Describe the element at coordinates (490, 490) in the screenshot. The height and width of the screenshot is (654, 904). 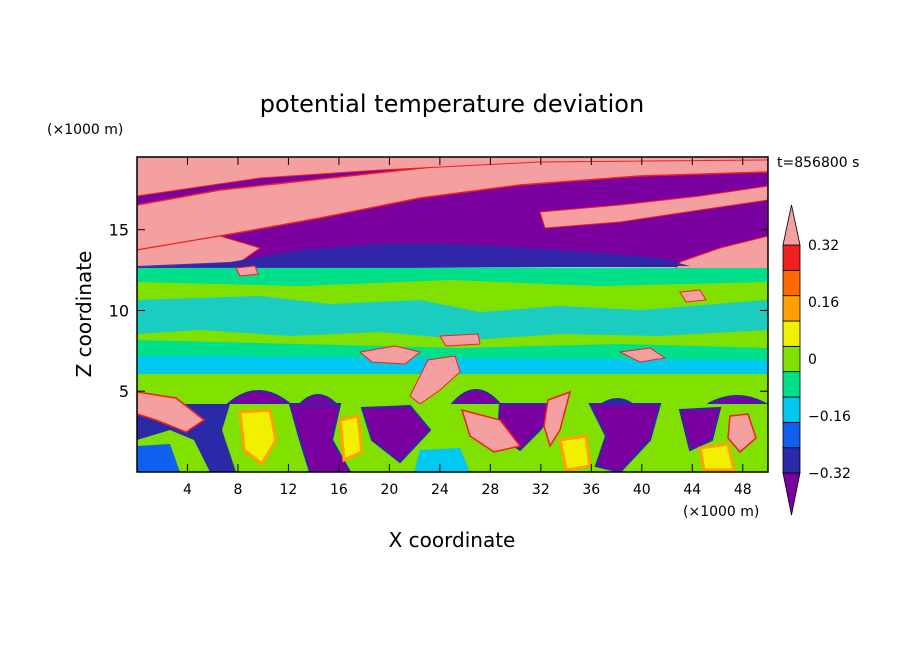
I see `x-tick-label: 28` at that location.